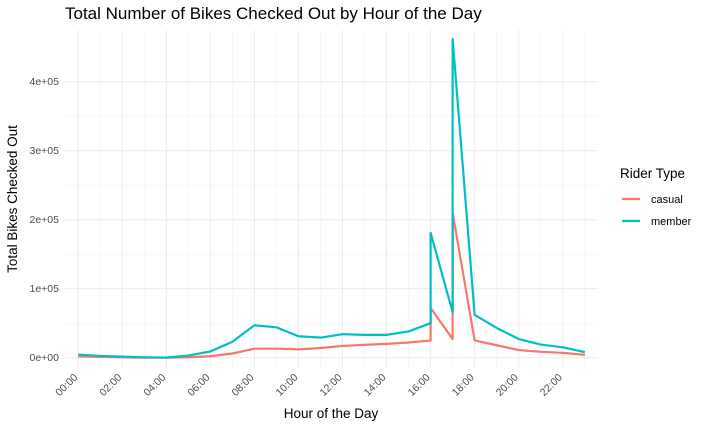  What do you see at coordinates (419, 385) in the screenshot?
I see `x-tick-label: 16:00` at bounding box center [419, 385].